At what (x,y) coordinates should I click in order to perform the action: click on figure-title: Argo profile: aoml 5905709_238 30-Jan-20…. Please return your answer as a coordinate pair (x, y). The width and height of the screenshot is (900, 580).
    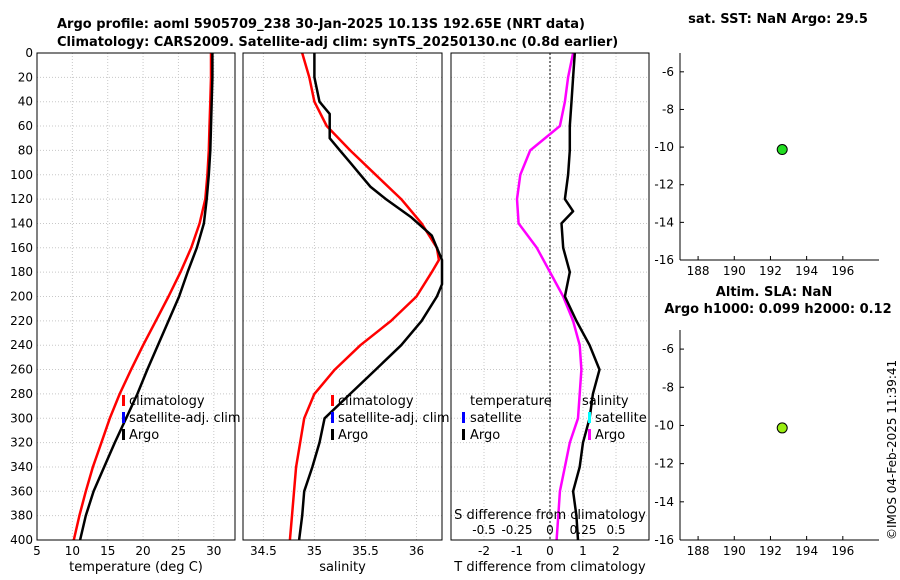
    Looking at the image, I should click on (321, 24).